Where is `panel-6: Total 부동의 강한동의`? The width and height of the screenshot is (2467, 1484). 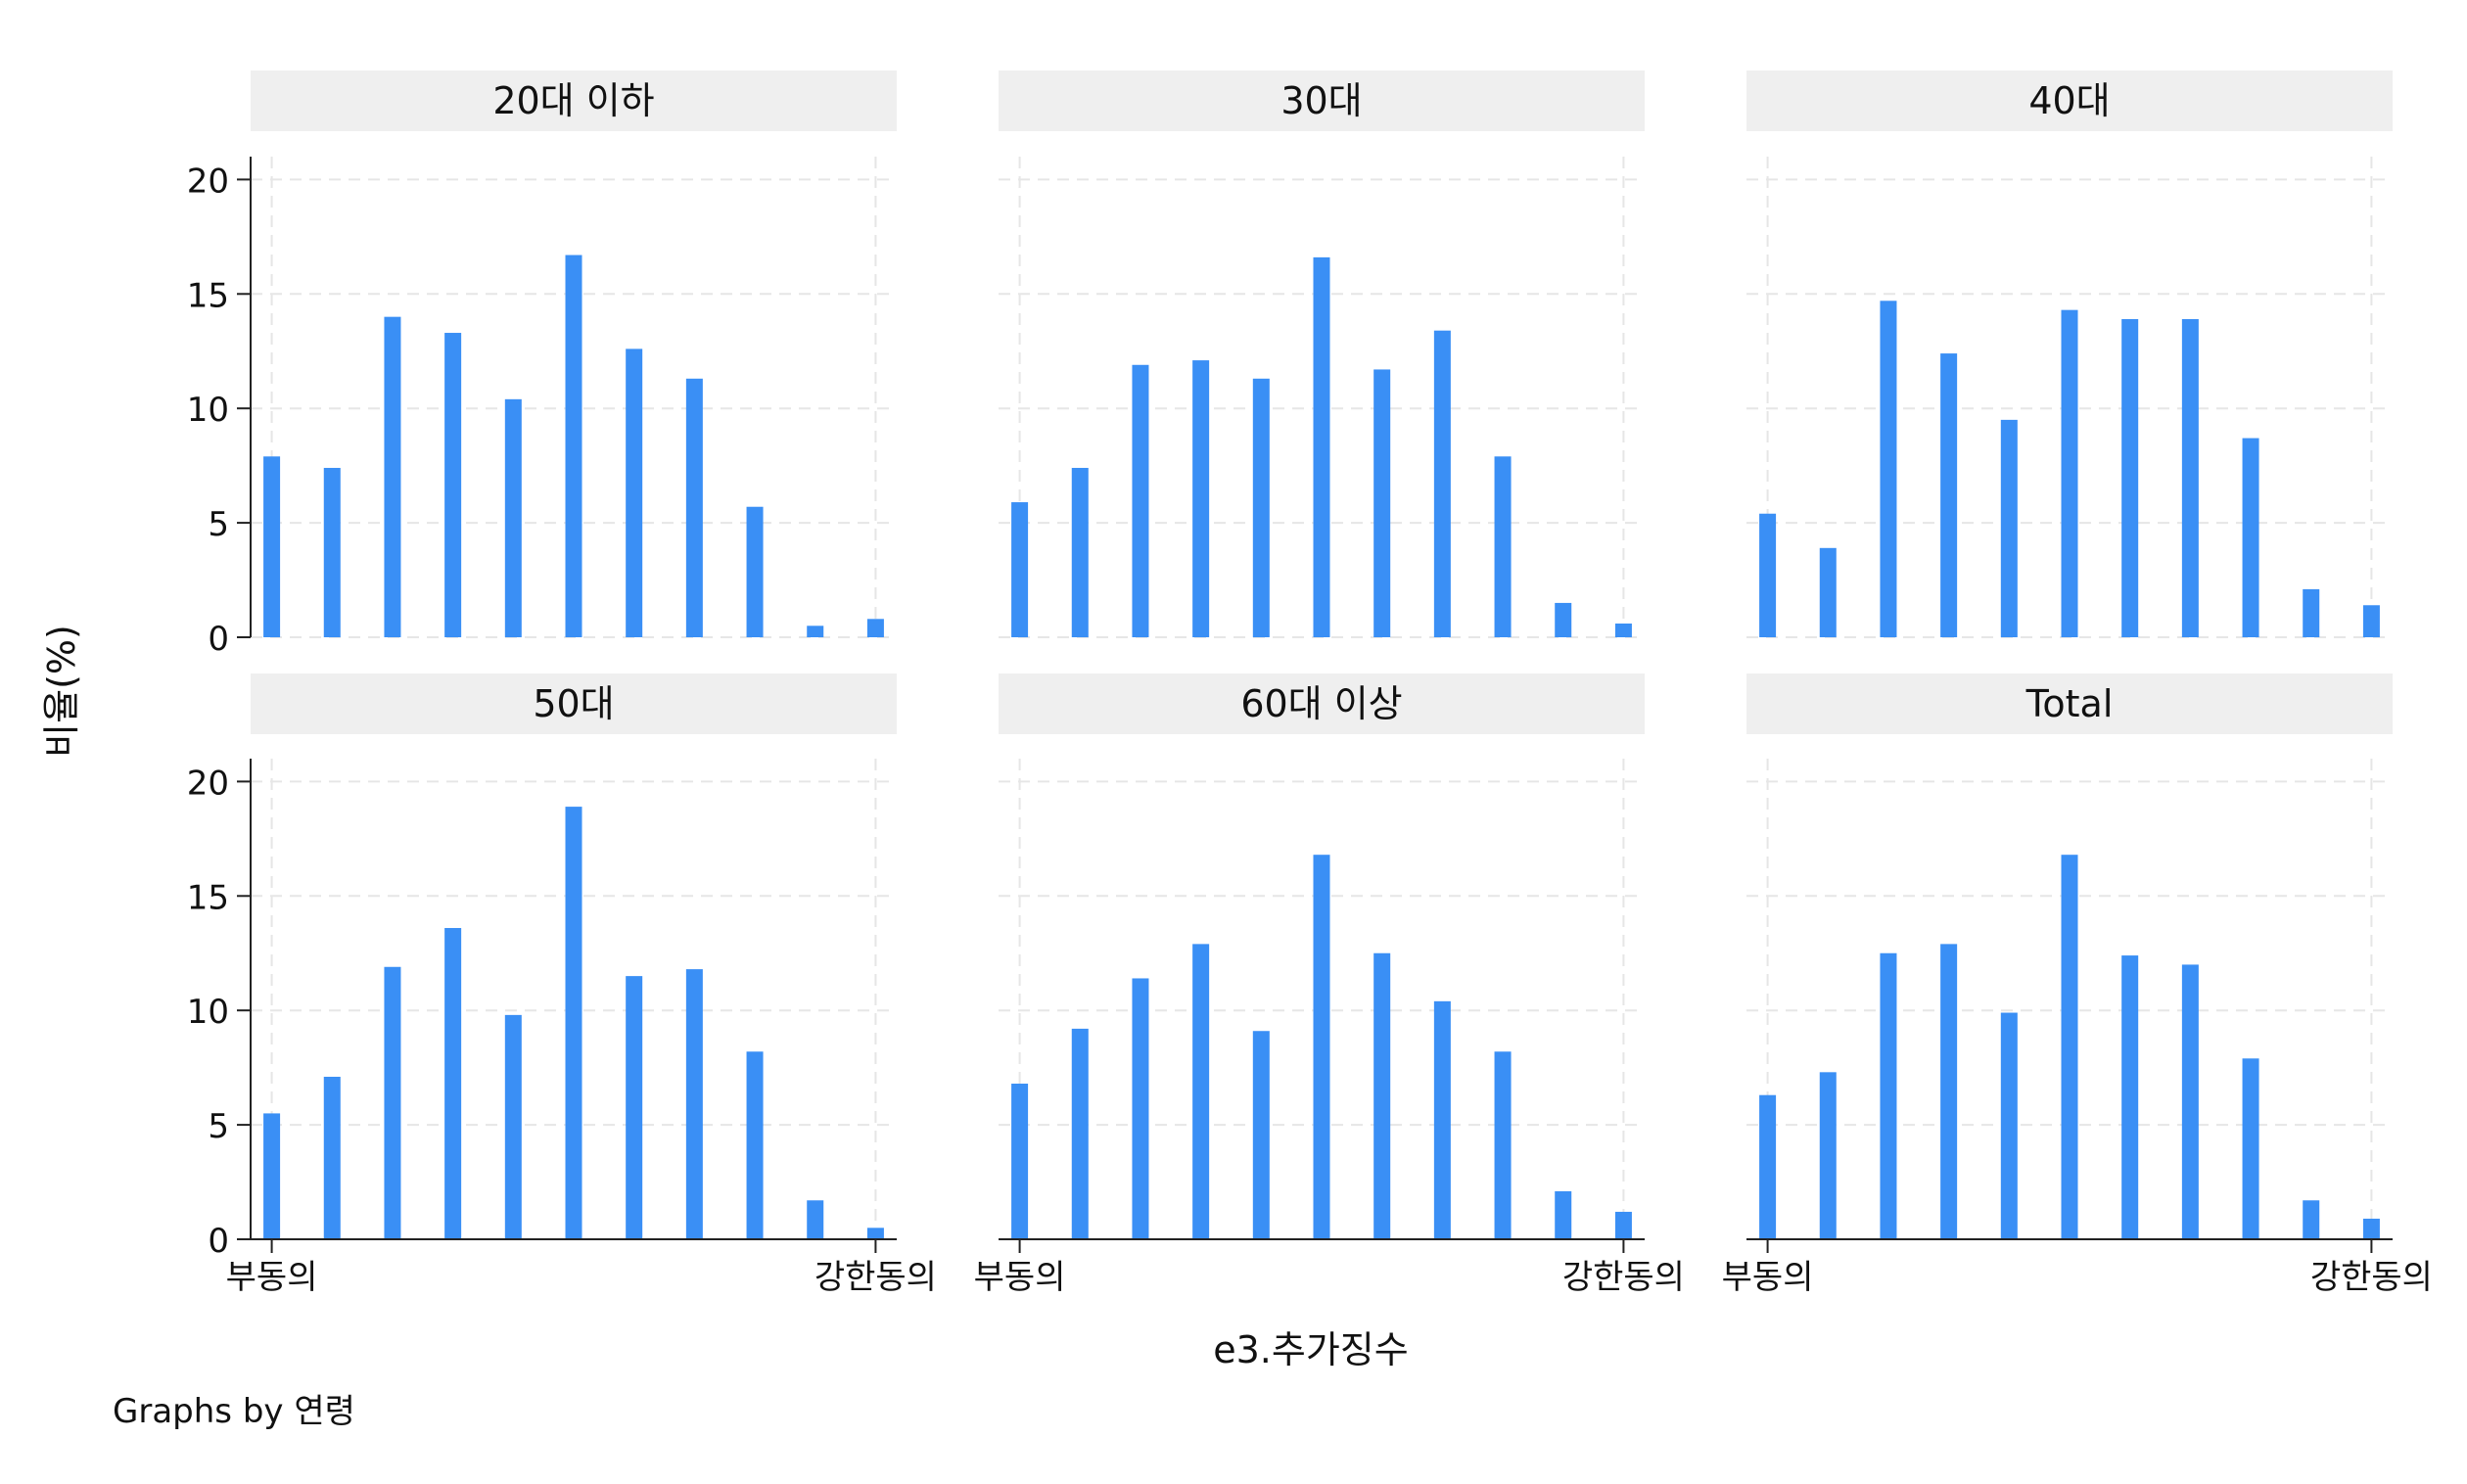 panel-6: Total 부동의 강한동의 is located at coordinates (2077, 985).